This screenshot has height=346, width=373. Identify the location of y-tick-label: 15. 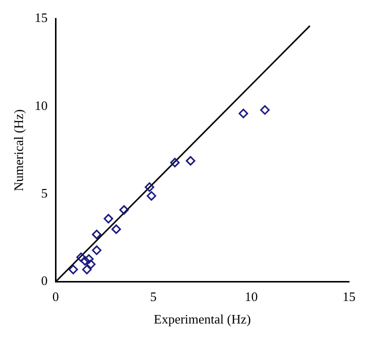
(41, 18).